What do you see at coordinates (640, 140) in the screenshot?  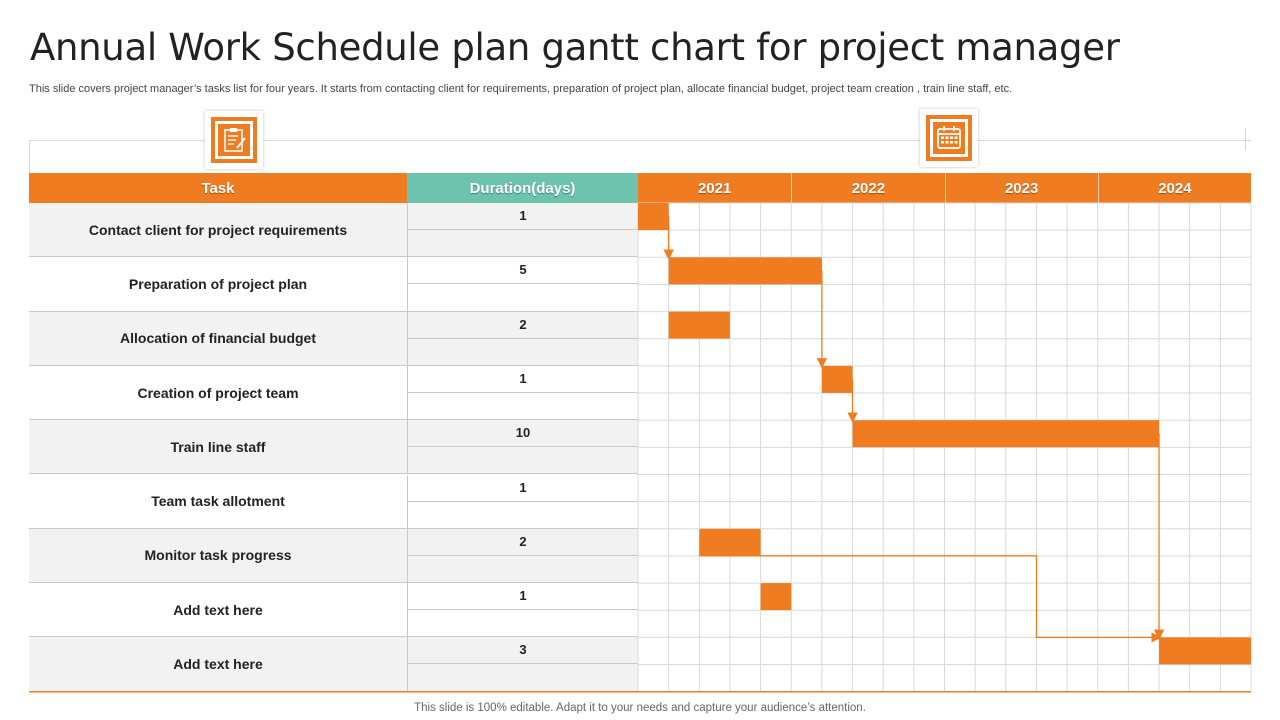 I see `frame-line-top` at bounding box center [640, 140].